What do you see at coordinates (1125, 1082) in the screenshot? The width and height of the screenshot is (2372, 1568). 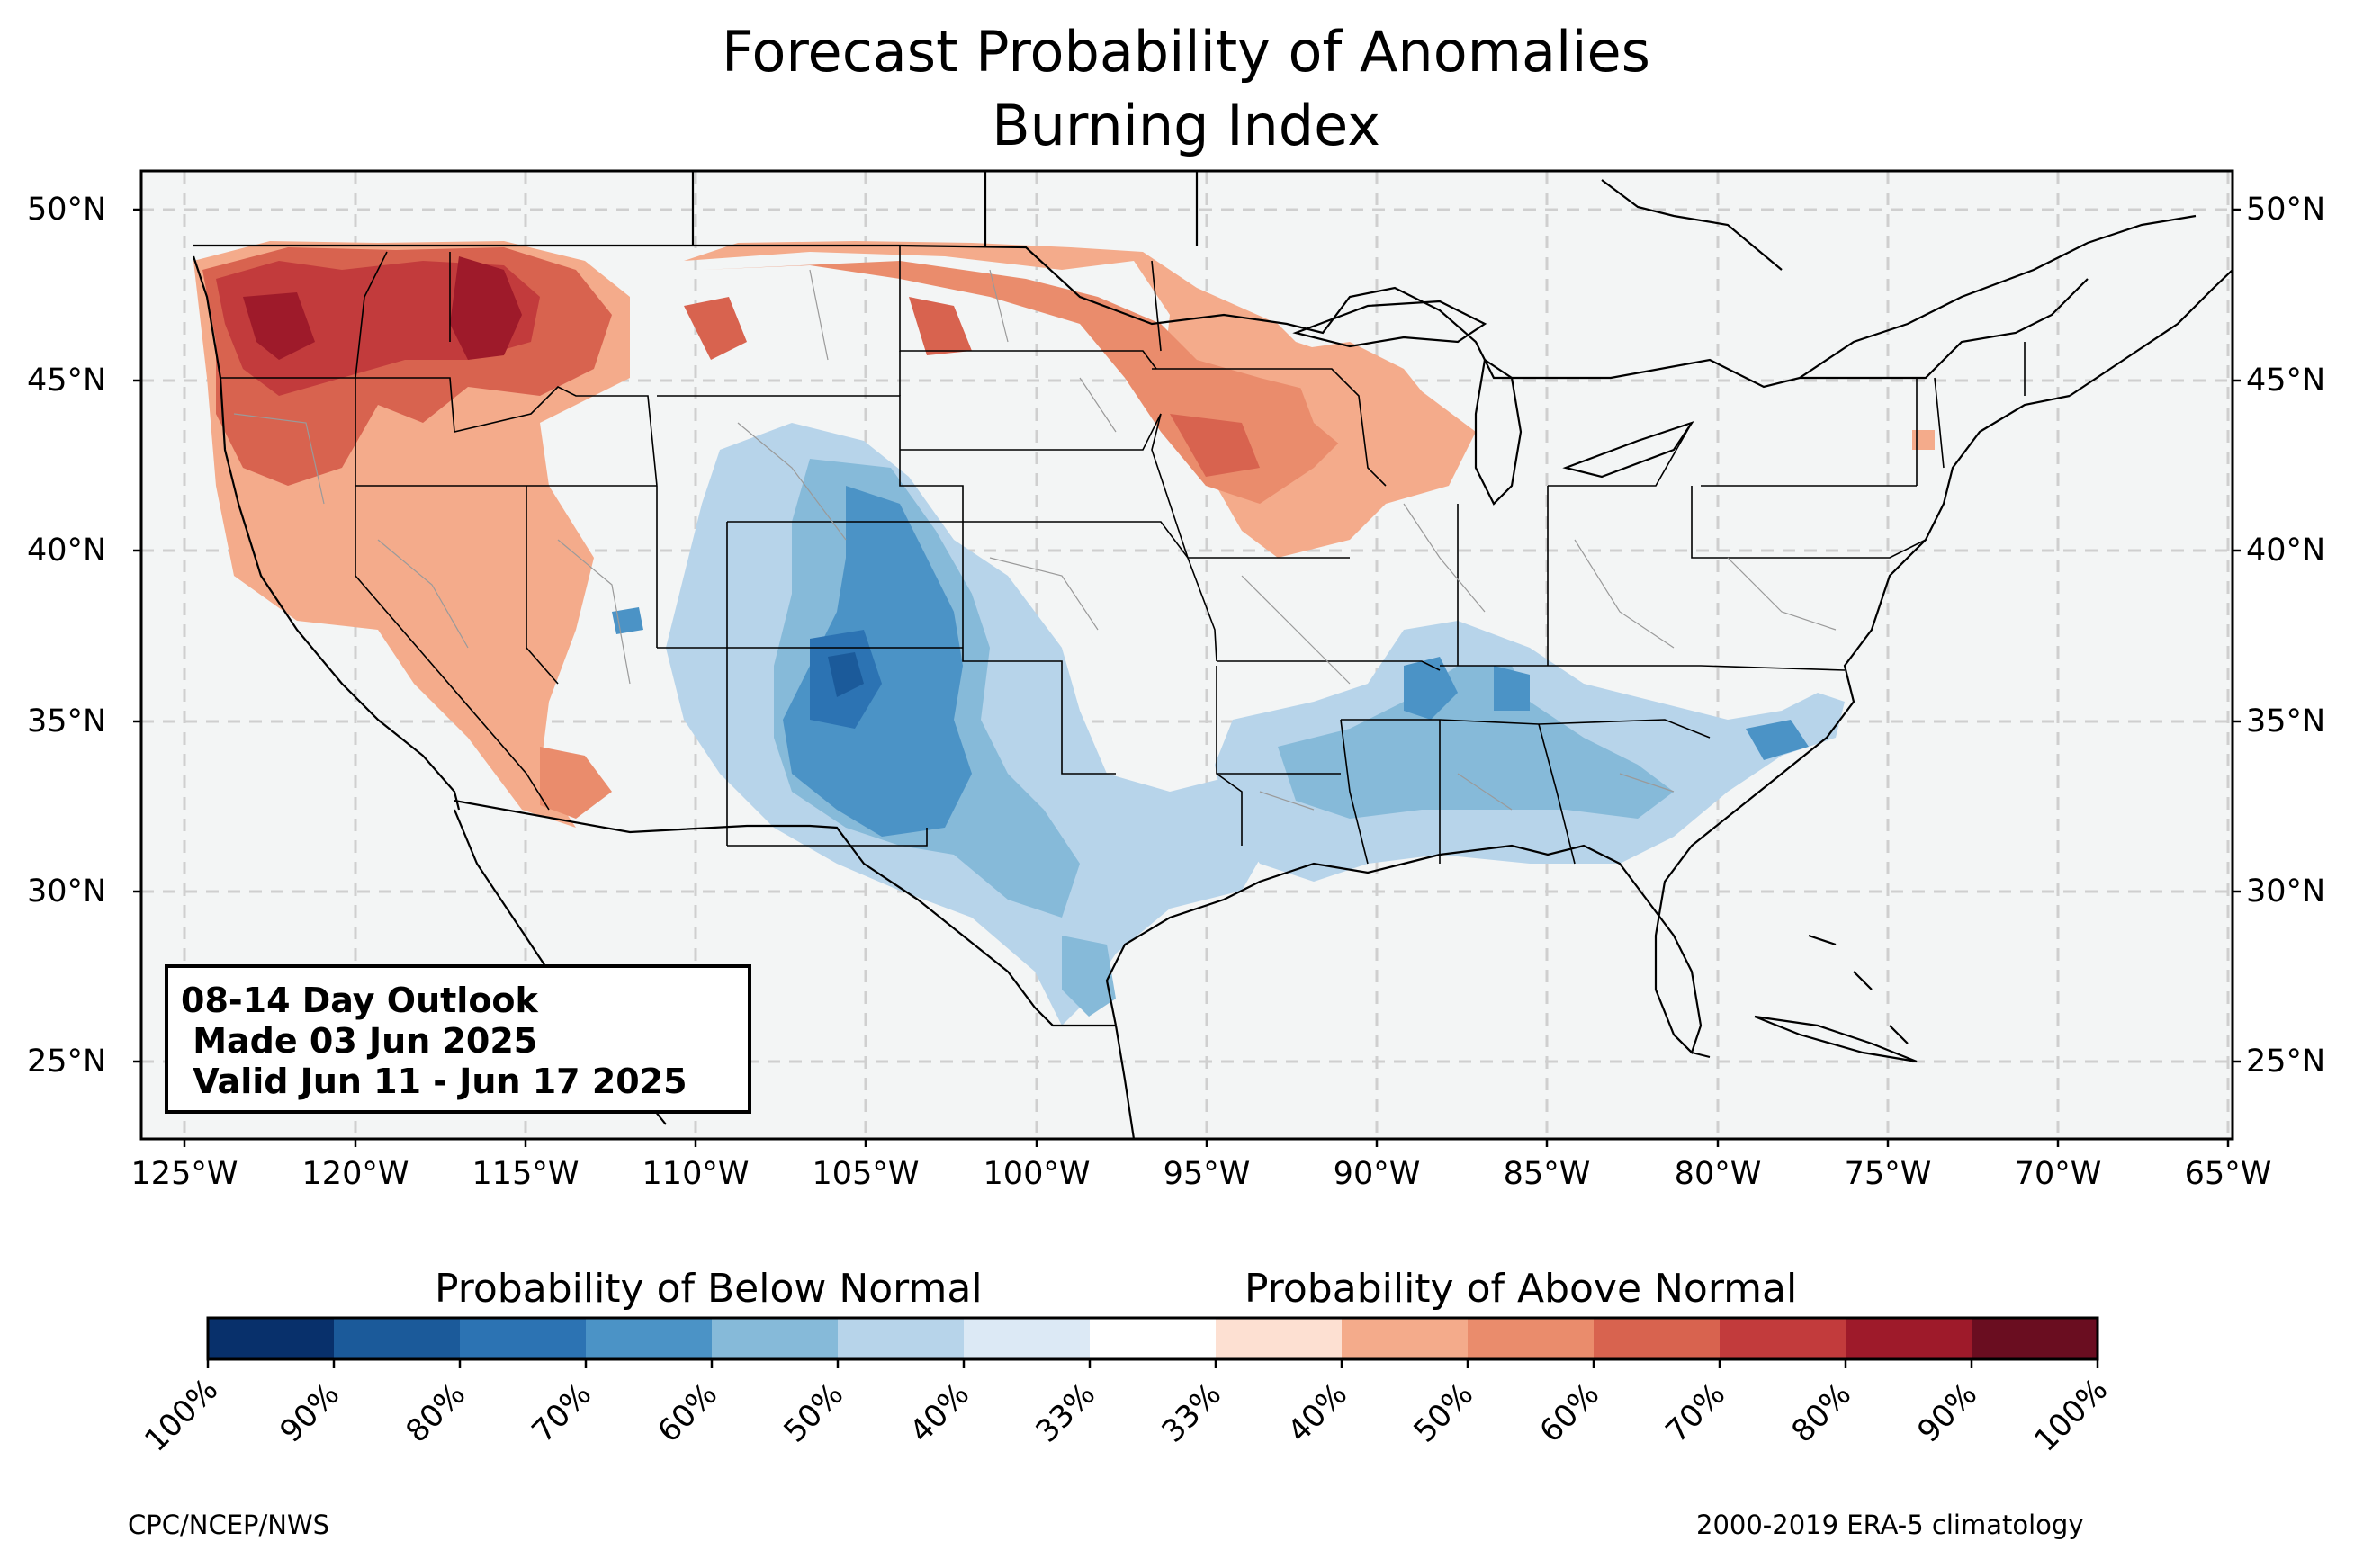 I see `mexico-gulf-coast` at bounding box center [1125, 1082].